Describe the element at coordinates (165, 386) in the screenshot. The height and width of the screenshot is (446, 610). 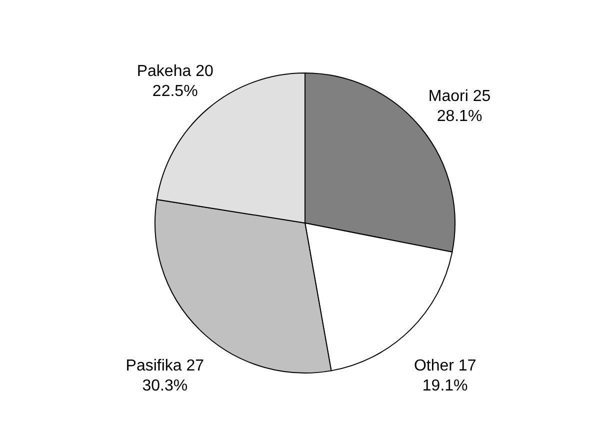
I see `data-label: 30.3%` at that location.